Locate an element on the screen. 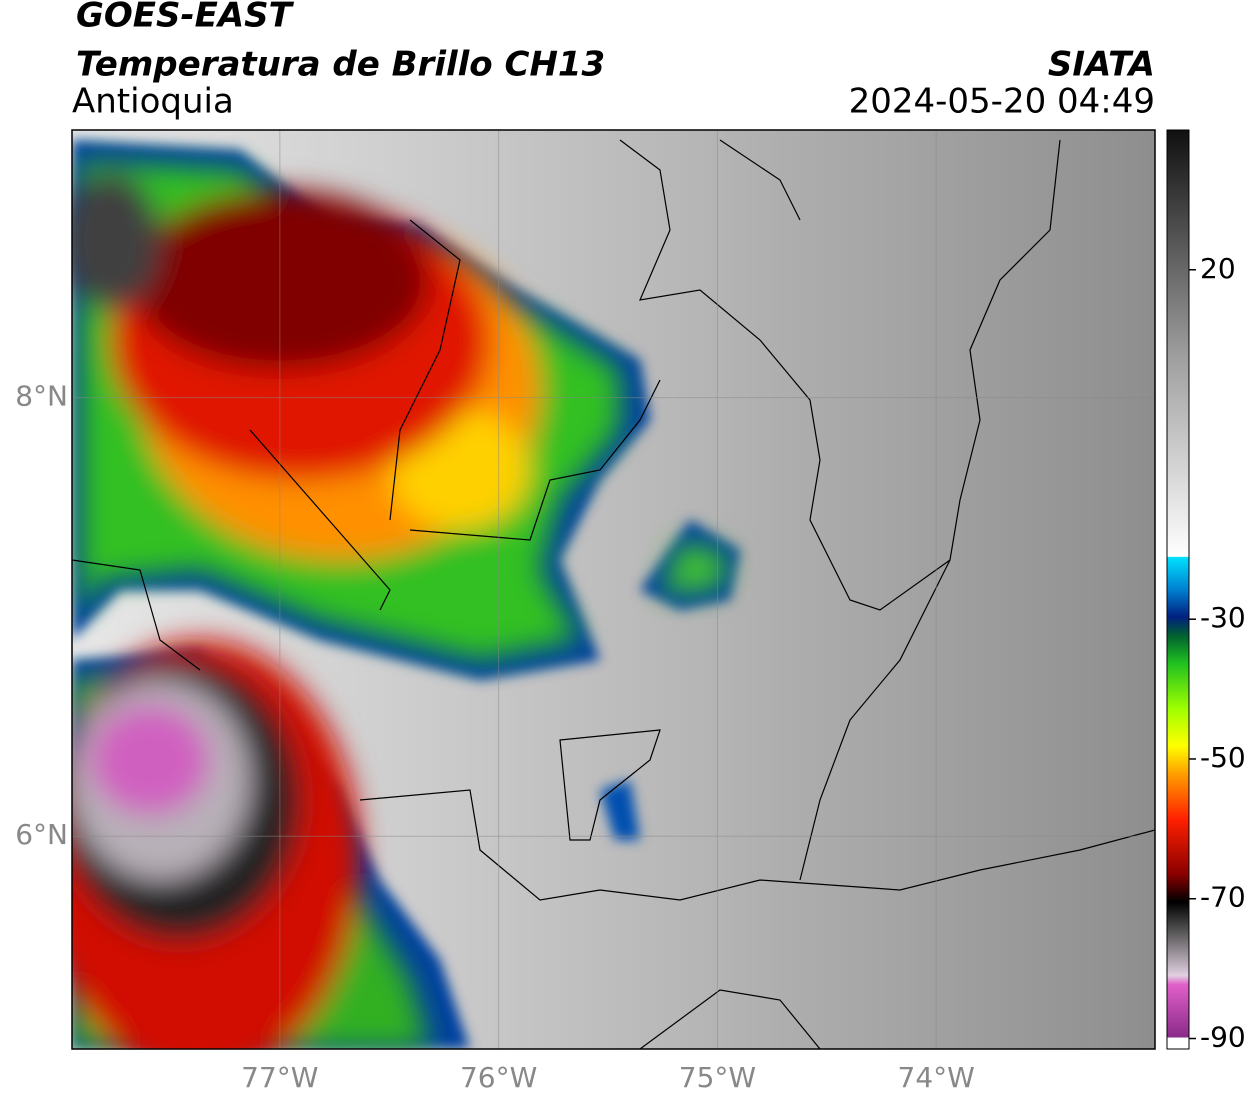  lat-tick-label: 6°N is located at coordinates (41, 834).